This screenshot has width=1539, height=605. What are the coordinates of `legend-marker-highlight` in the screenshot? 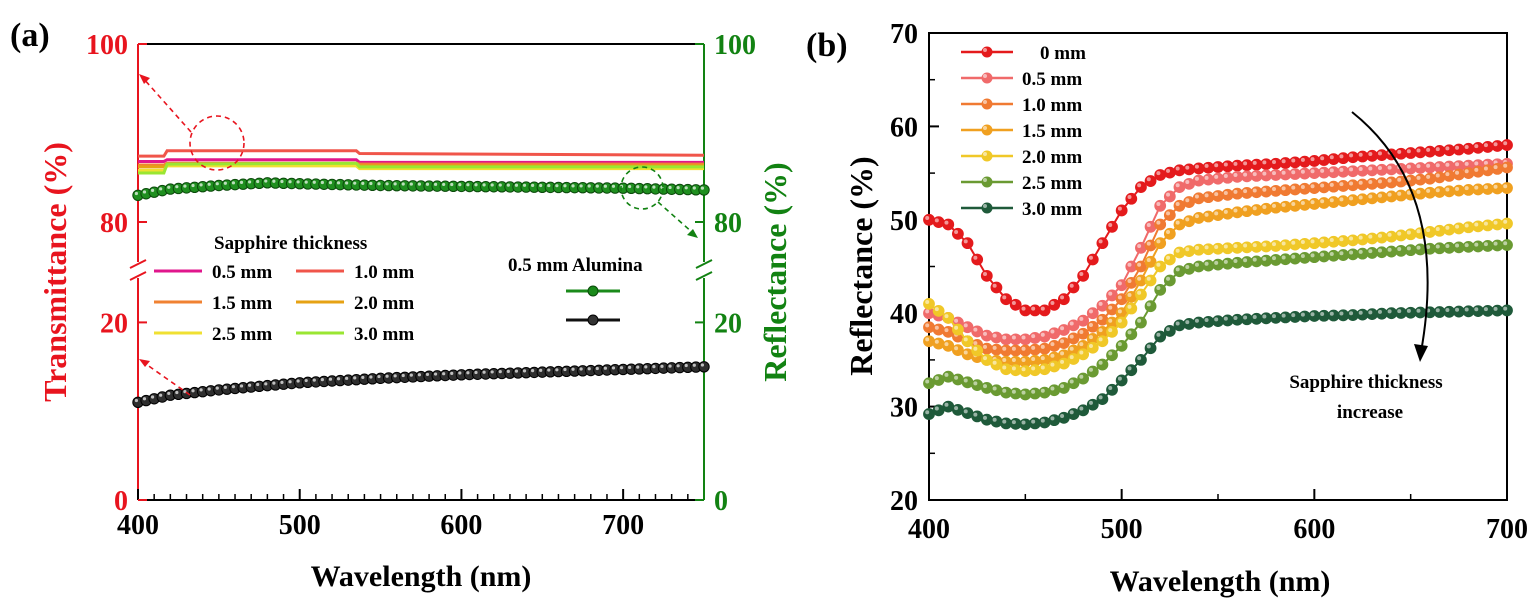 It's located at (985, 206).